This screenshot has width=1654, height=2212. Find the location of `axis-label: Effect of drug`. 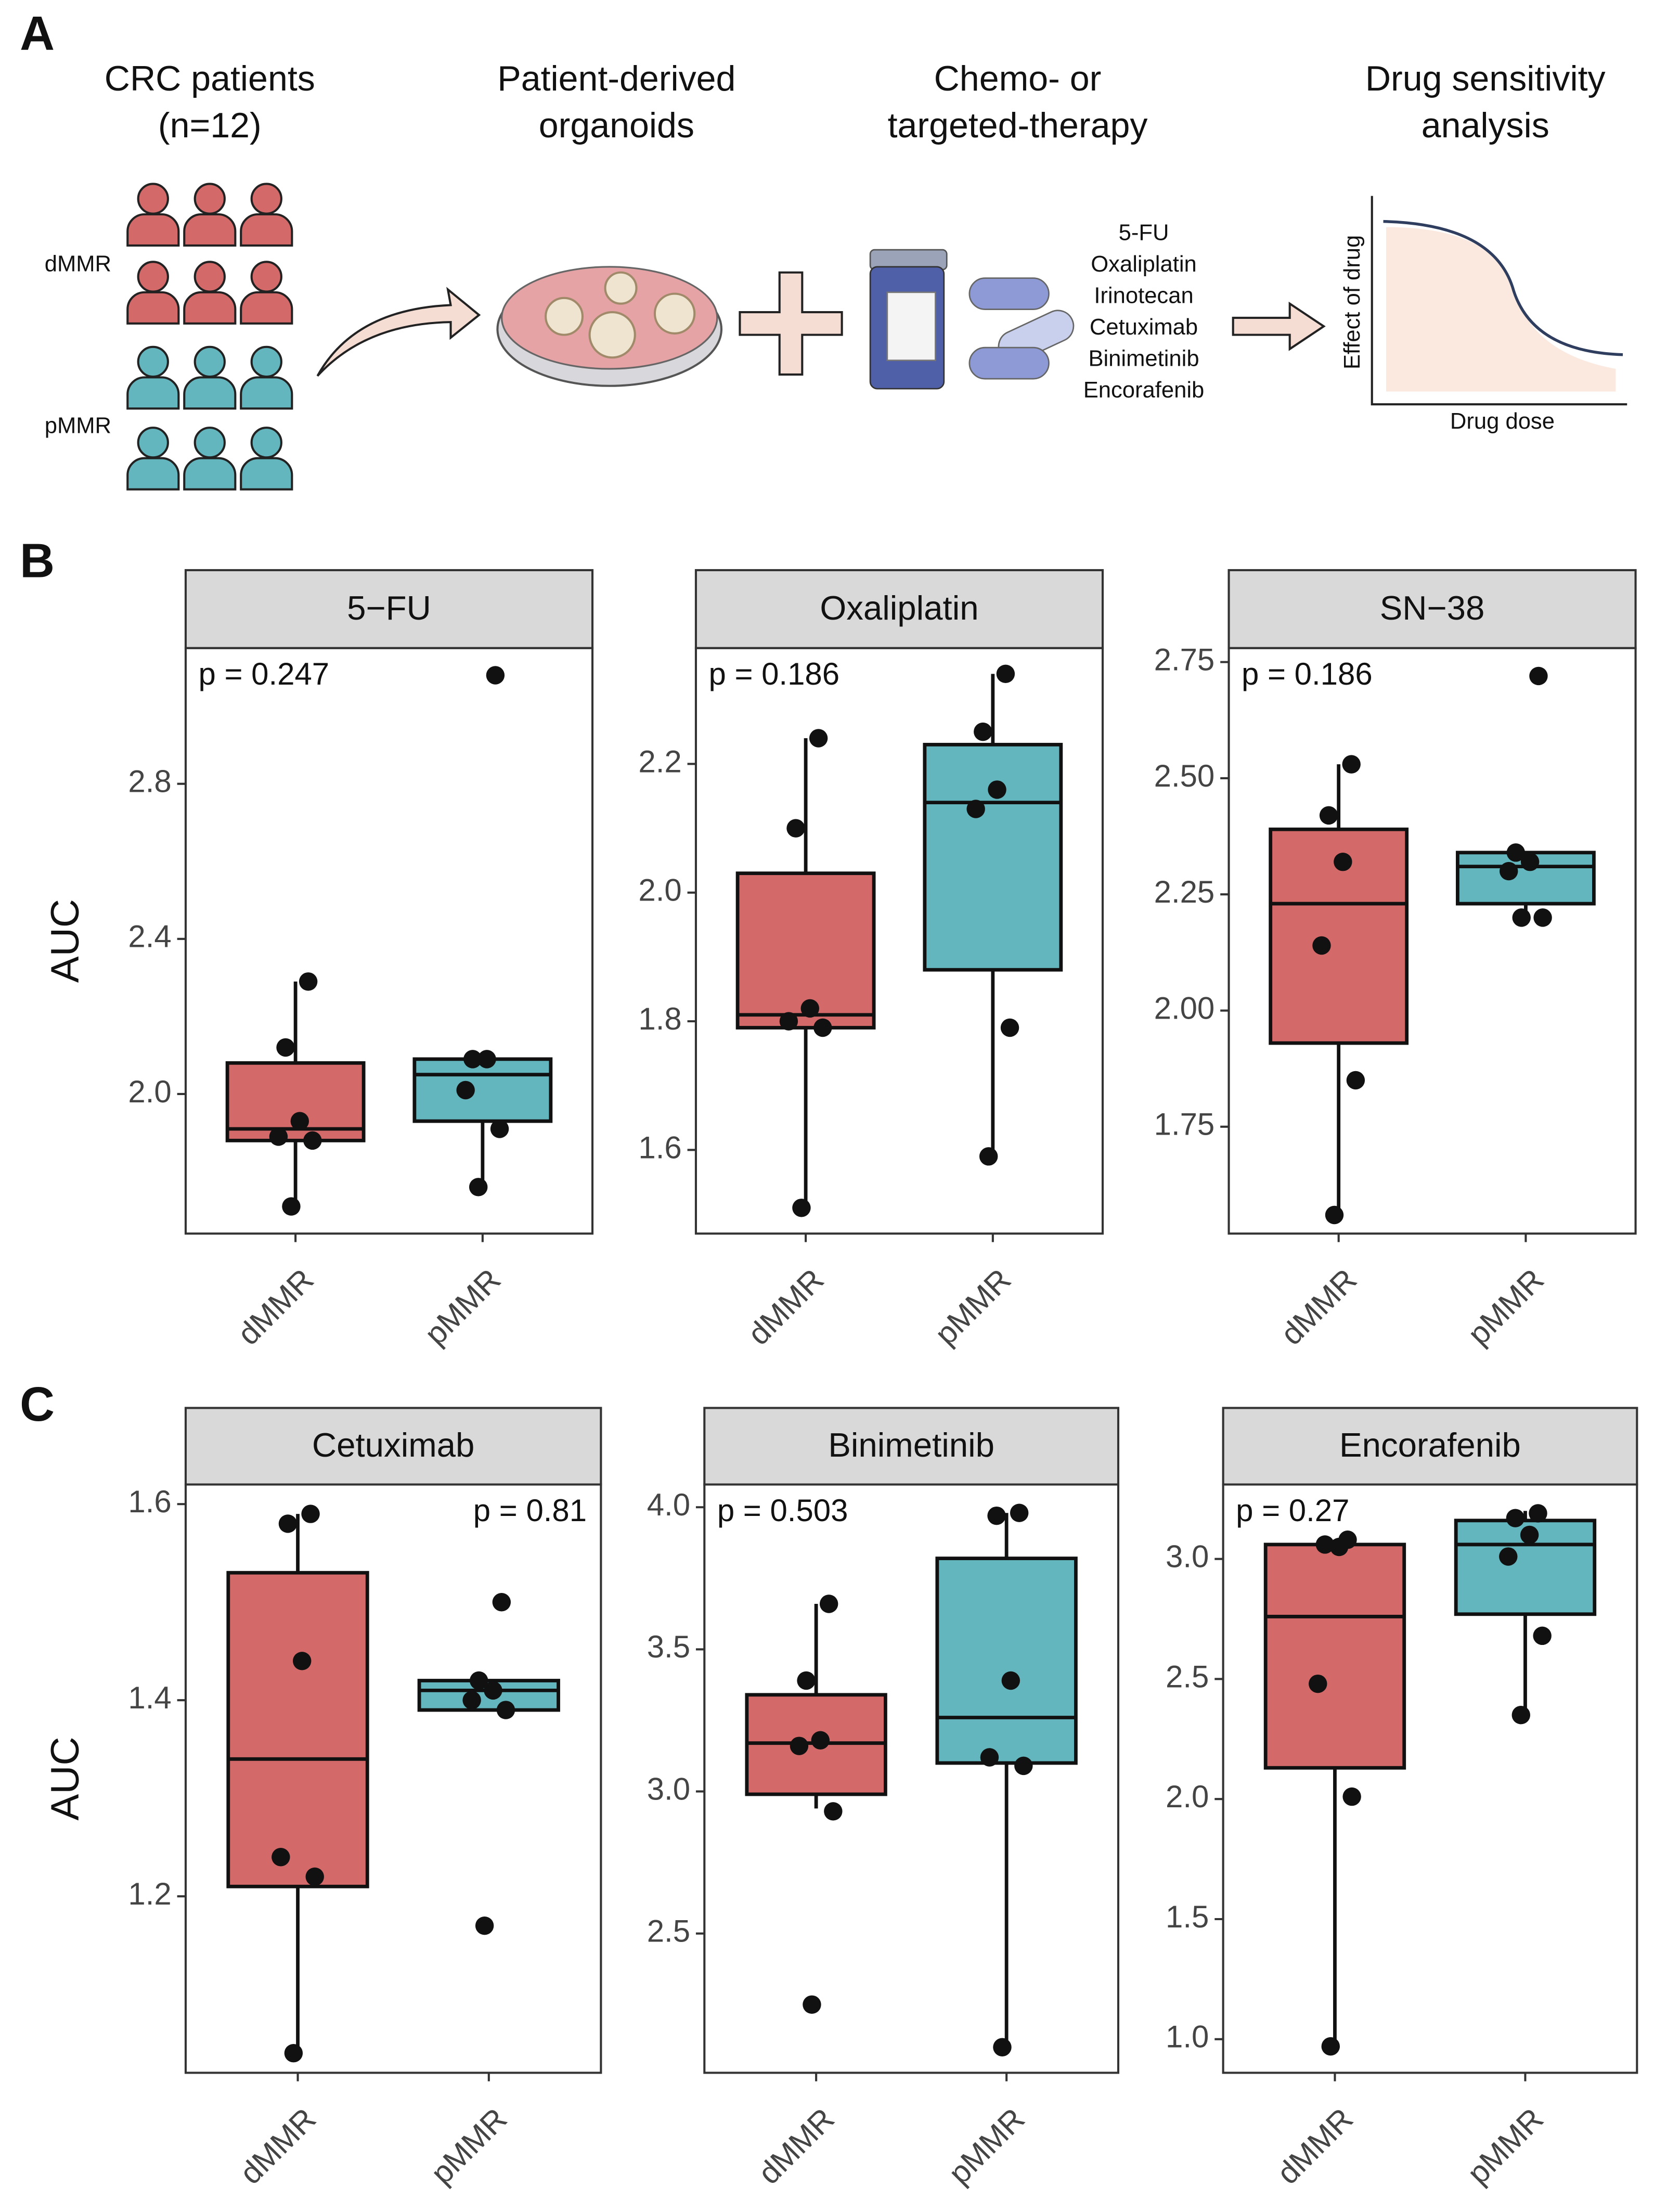

axis-label: Effect of drug is located at coordinates (1352, 302).